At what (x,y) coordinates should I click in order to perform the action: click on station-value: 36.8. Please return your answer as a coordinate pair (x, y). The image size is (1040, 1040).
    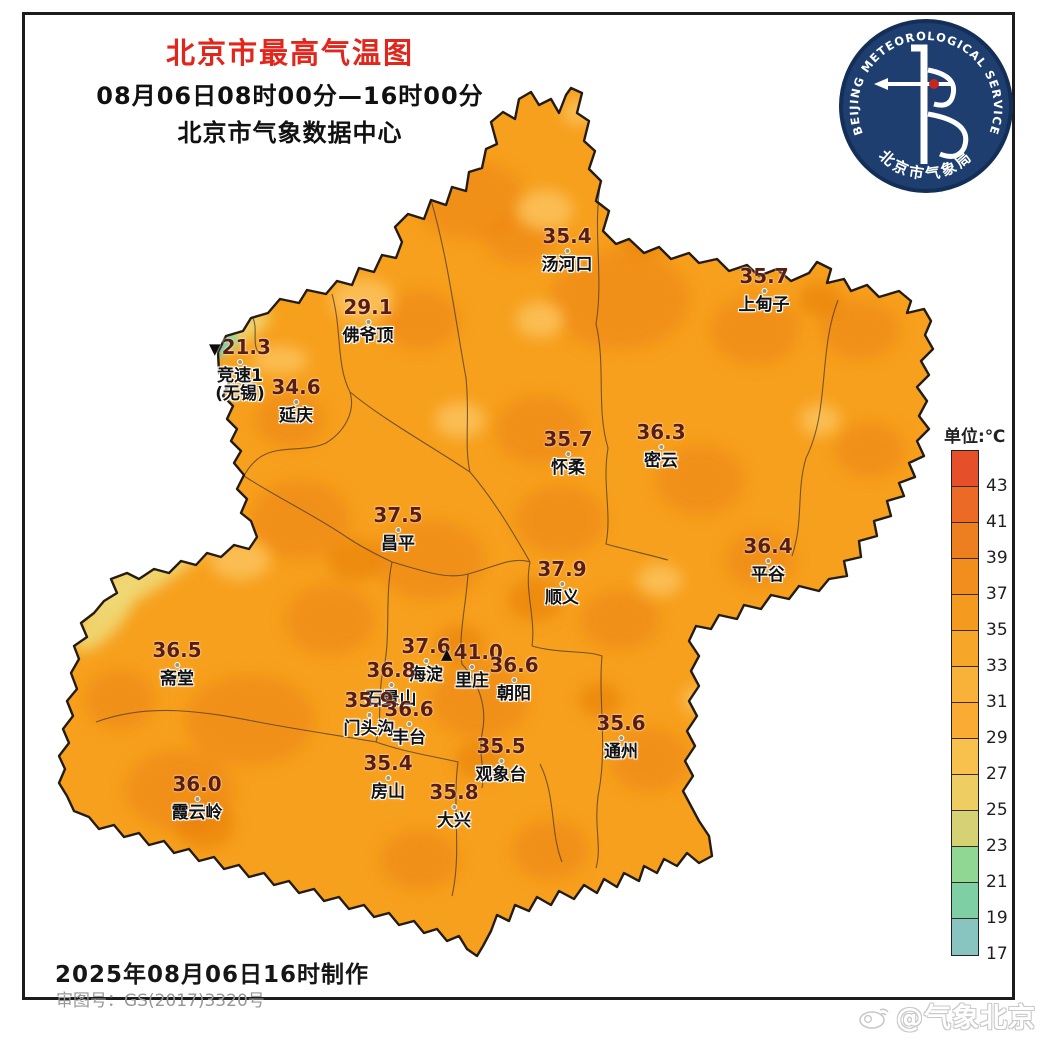
    Looking at the image, I should click on (391, 670).